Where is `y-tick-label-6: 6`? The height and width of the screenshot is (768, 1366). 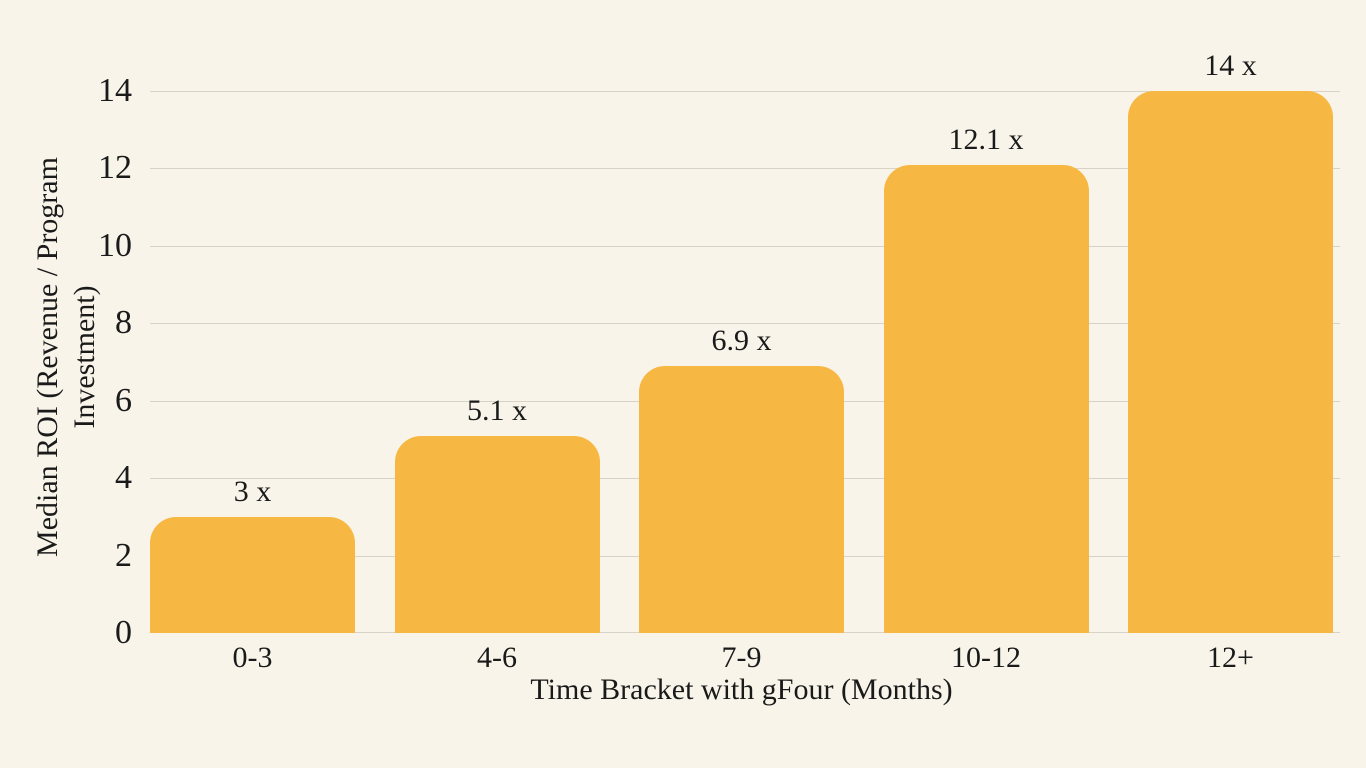 y-tick-label-6: 6 is located at coordinates (123, 400).